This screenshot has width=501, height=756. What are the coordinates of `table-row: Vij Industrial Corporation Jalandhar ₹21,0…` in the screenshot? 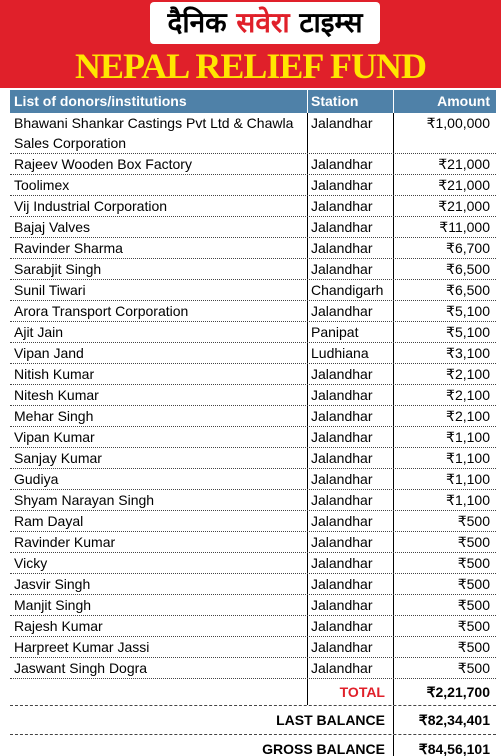 It's located at (253, 206).